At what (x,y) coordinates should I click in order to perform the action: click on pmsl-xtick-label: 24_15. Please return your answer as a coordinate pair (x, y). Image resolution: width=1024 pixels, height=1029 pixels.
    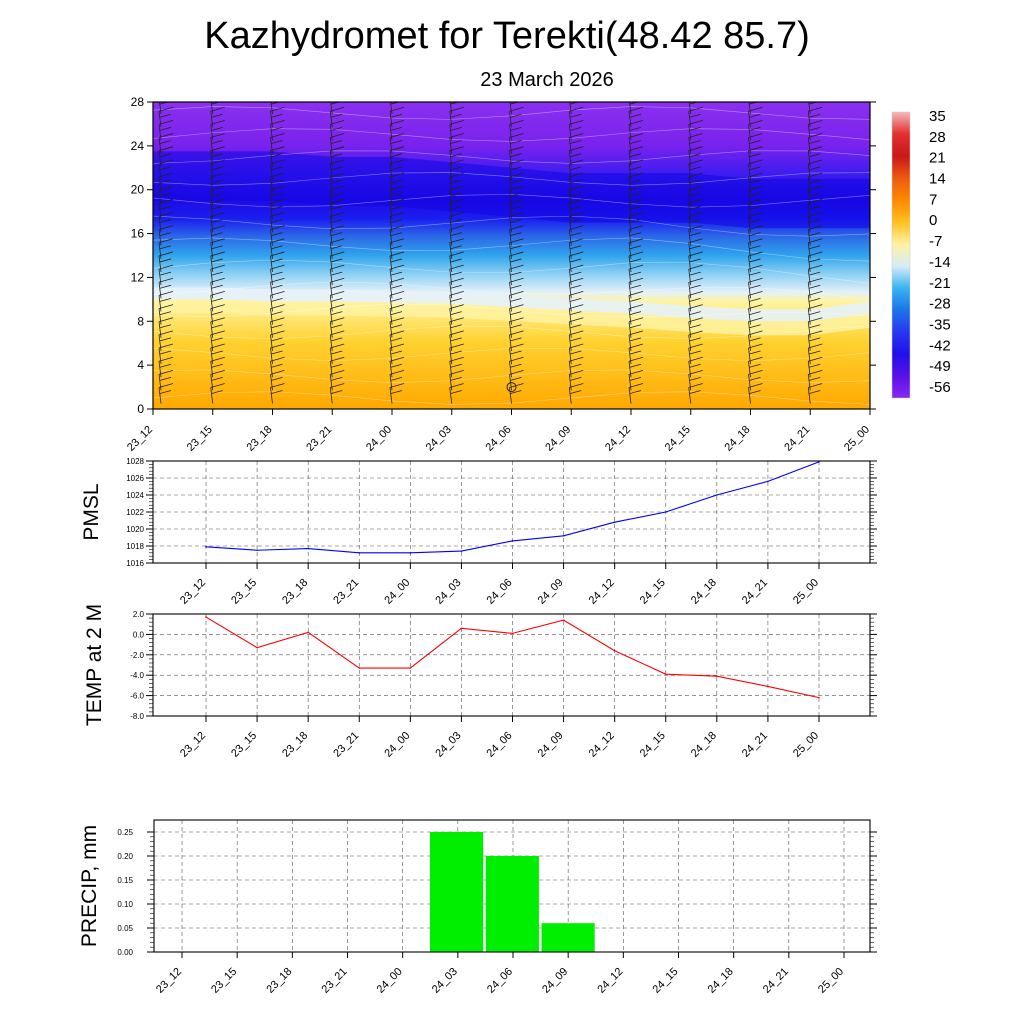
    Looking at the image, I should click on (653, 592).